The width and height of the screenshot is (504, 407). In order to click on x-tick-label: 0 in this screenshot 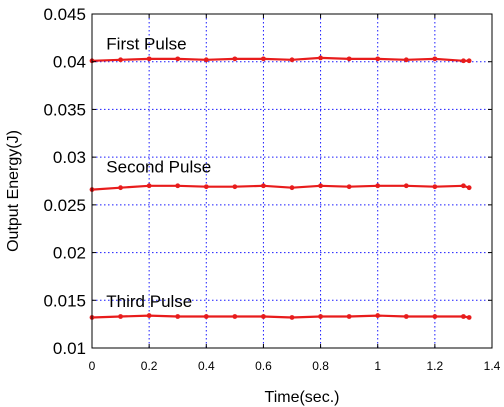, I will do `click(92, 366)`.